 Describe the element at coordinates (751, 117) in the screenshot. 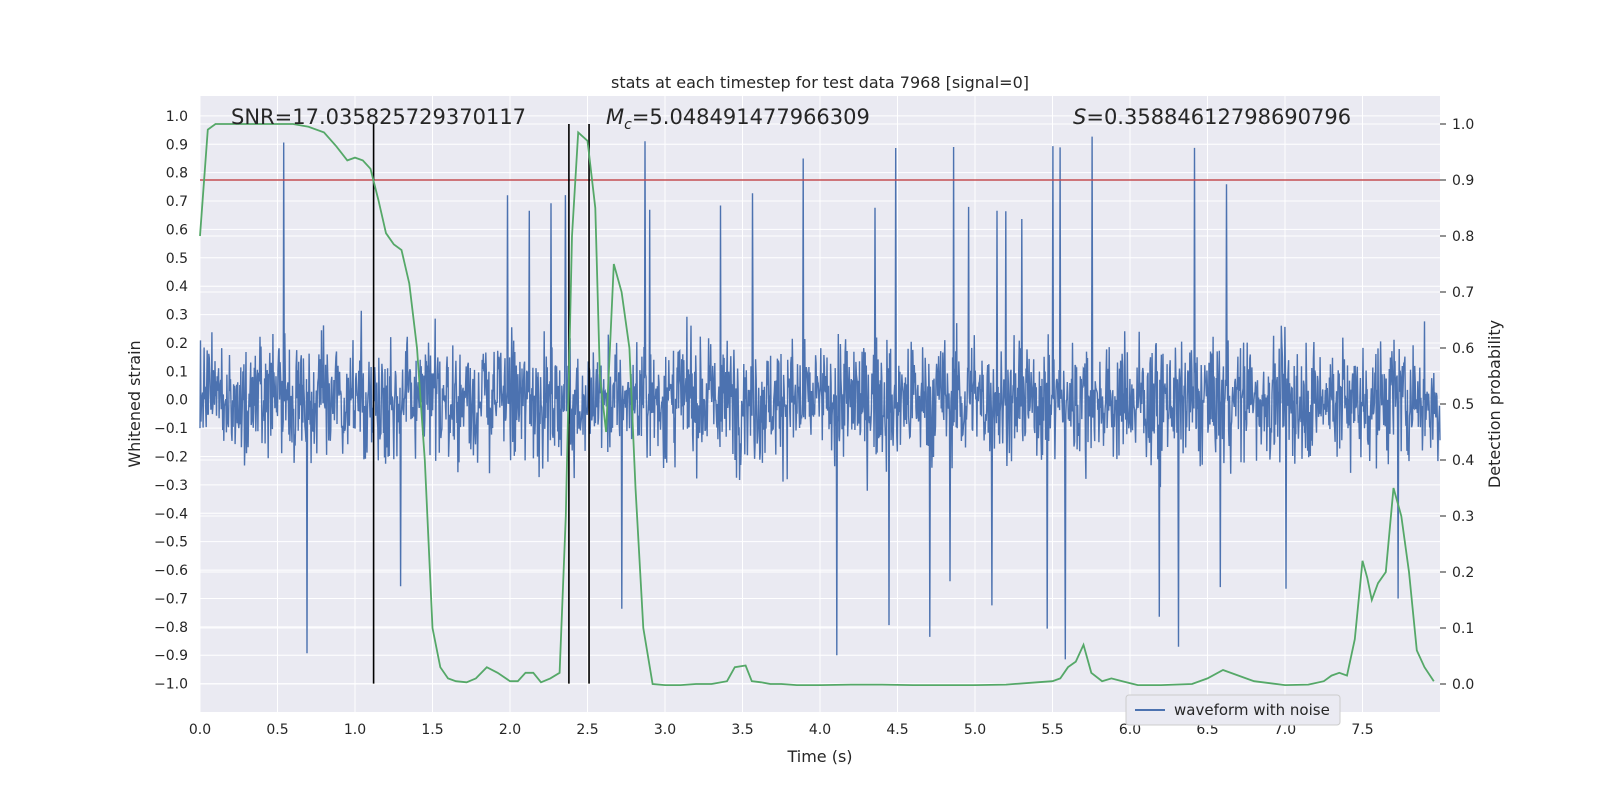

I see `chirp-mass-value: =5.048491477966309` at that location.